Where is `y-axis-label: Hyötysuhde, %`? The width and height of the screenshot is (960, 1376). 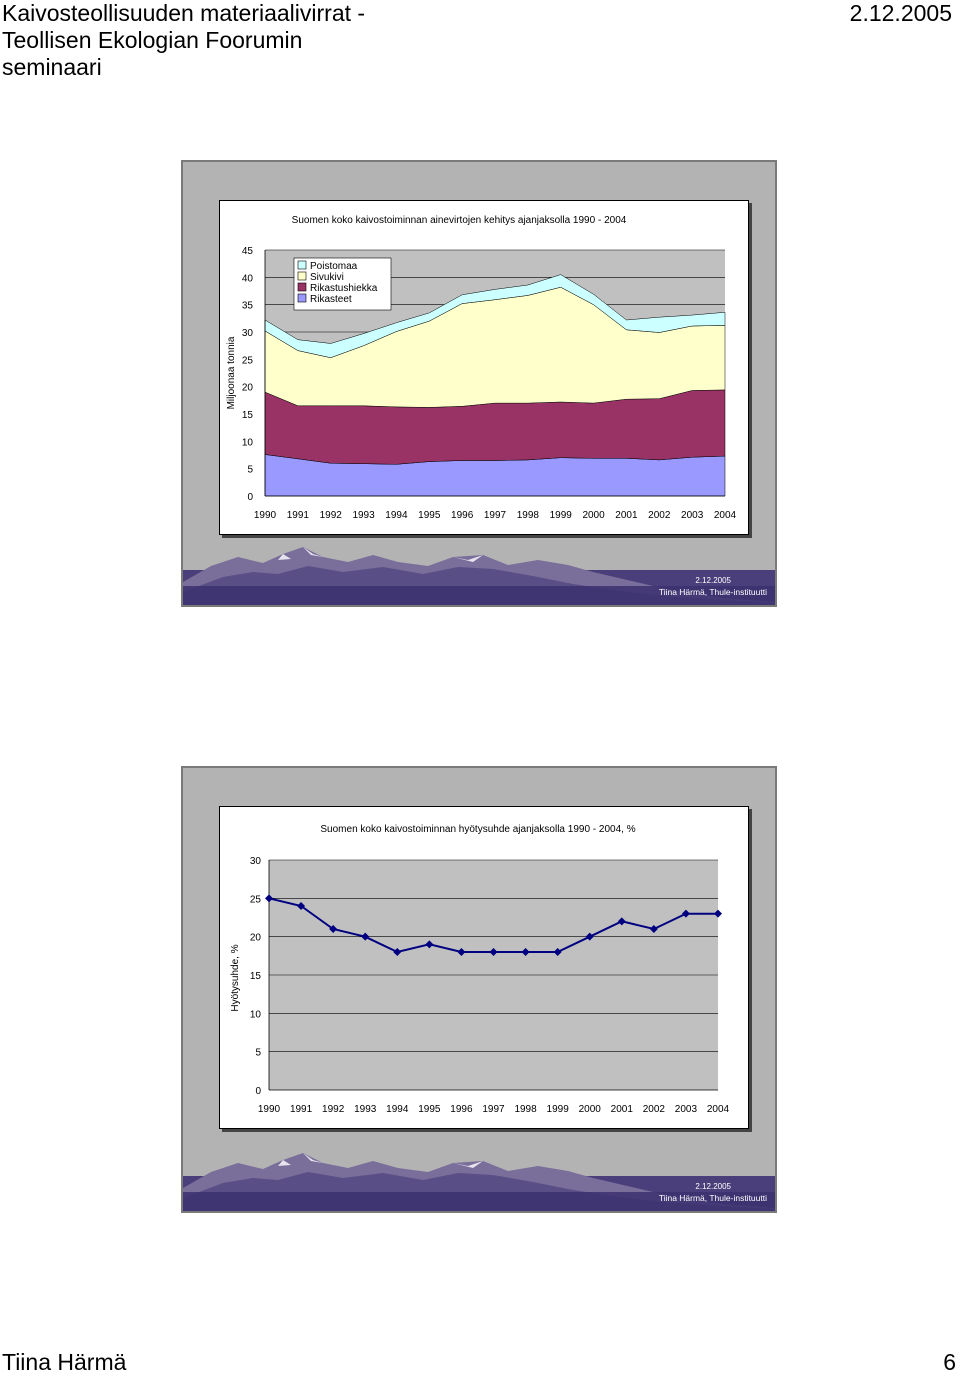 y-axis-label: Hyötysuhde, % is located at coordinates (235, 977).